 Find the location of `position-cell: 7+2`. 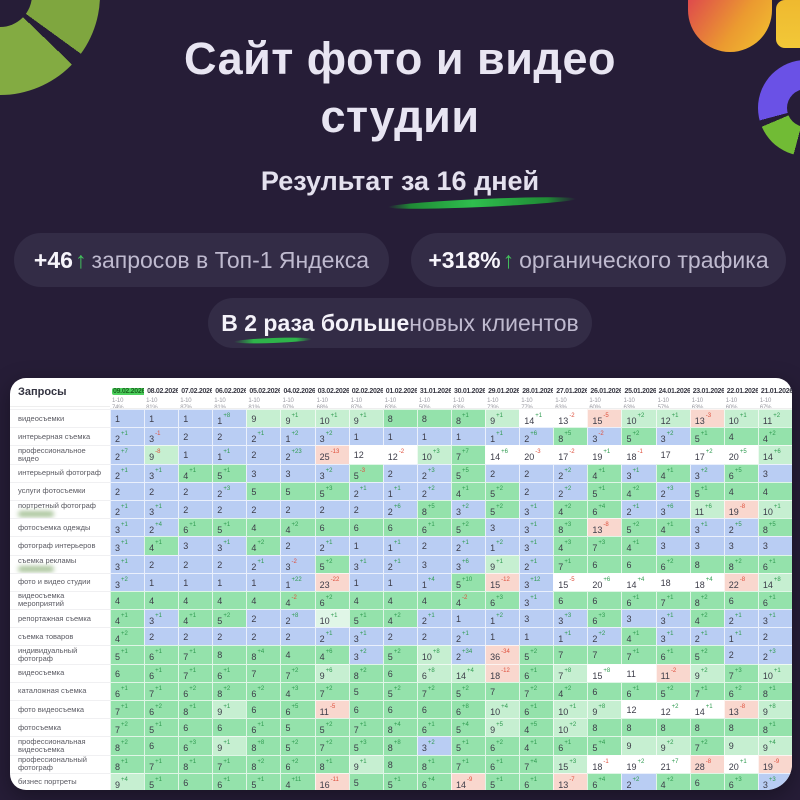

position-cell: 7+2 is located at coordinates (536, 690).